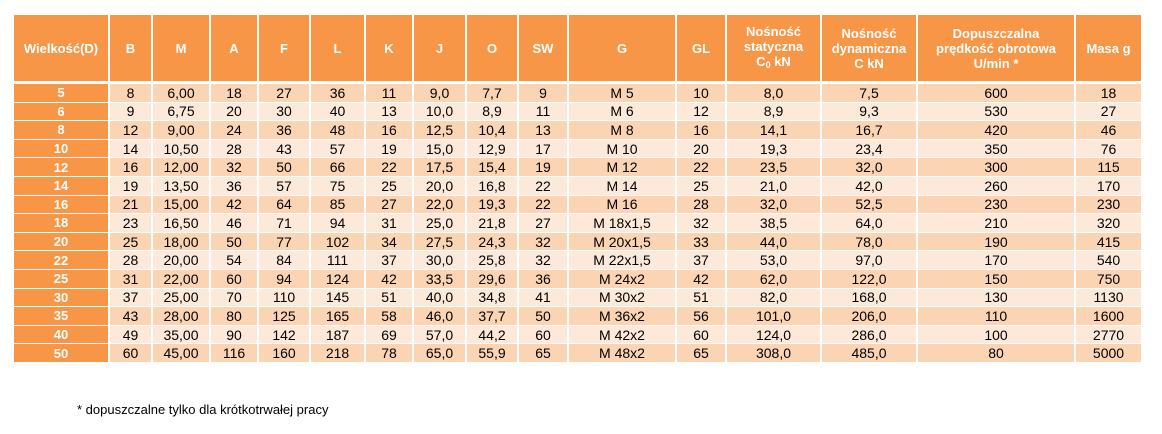  I want to click on table-cell: 125, so click(284, 316).